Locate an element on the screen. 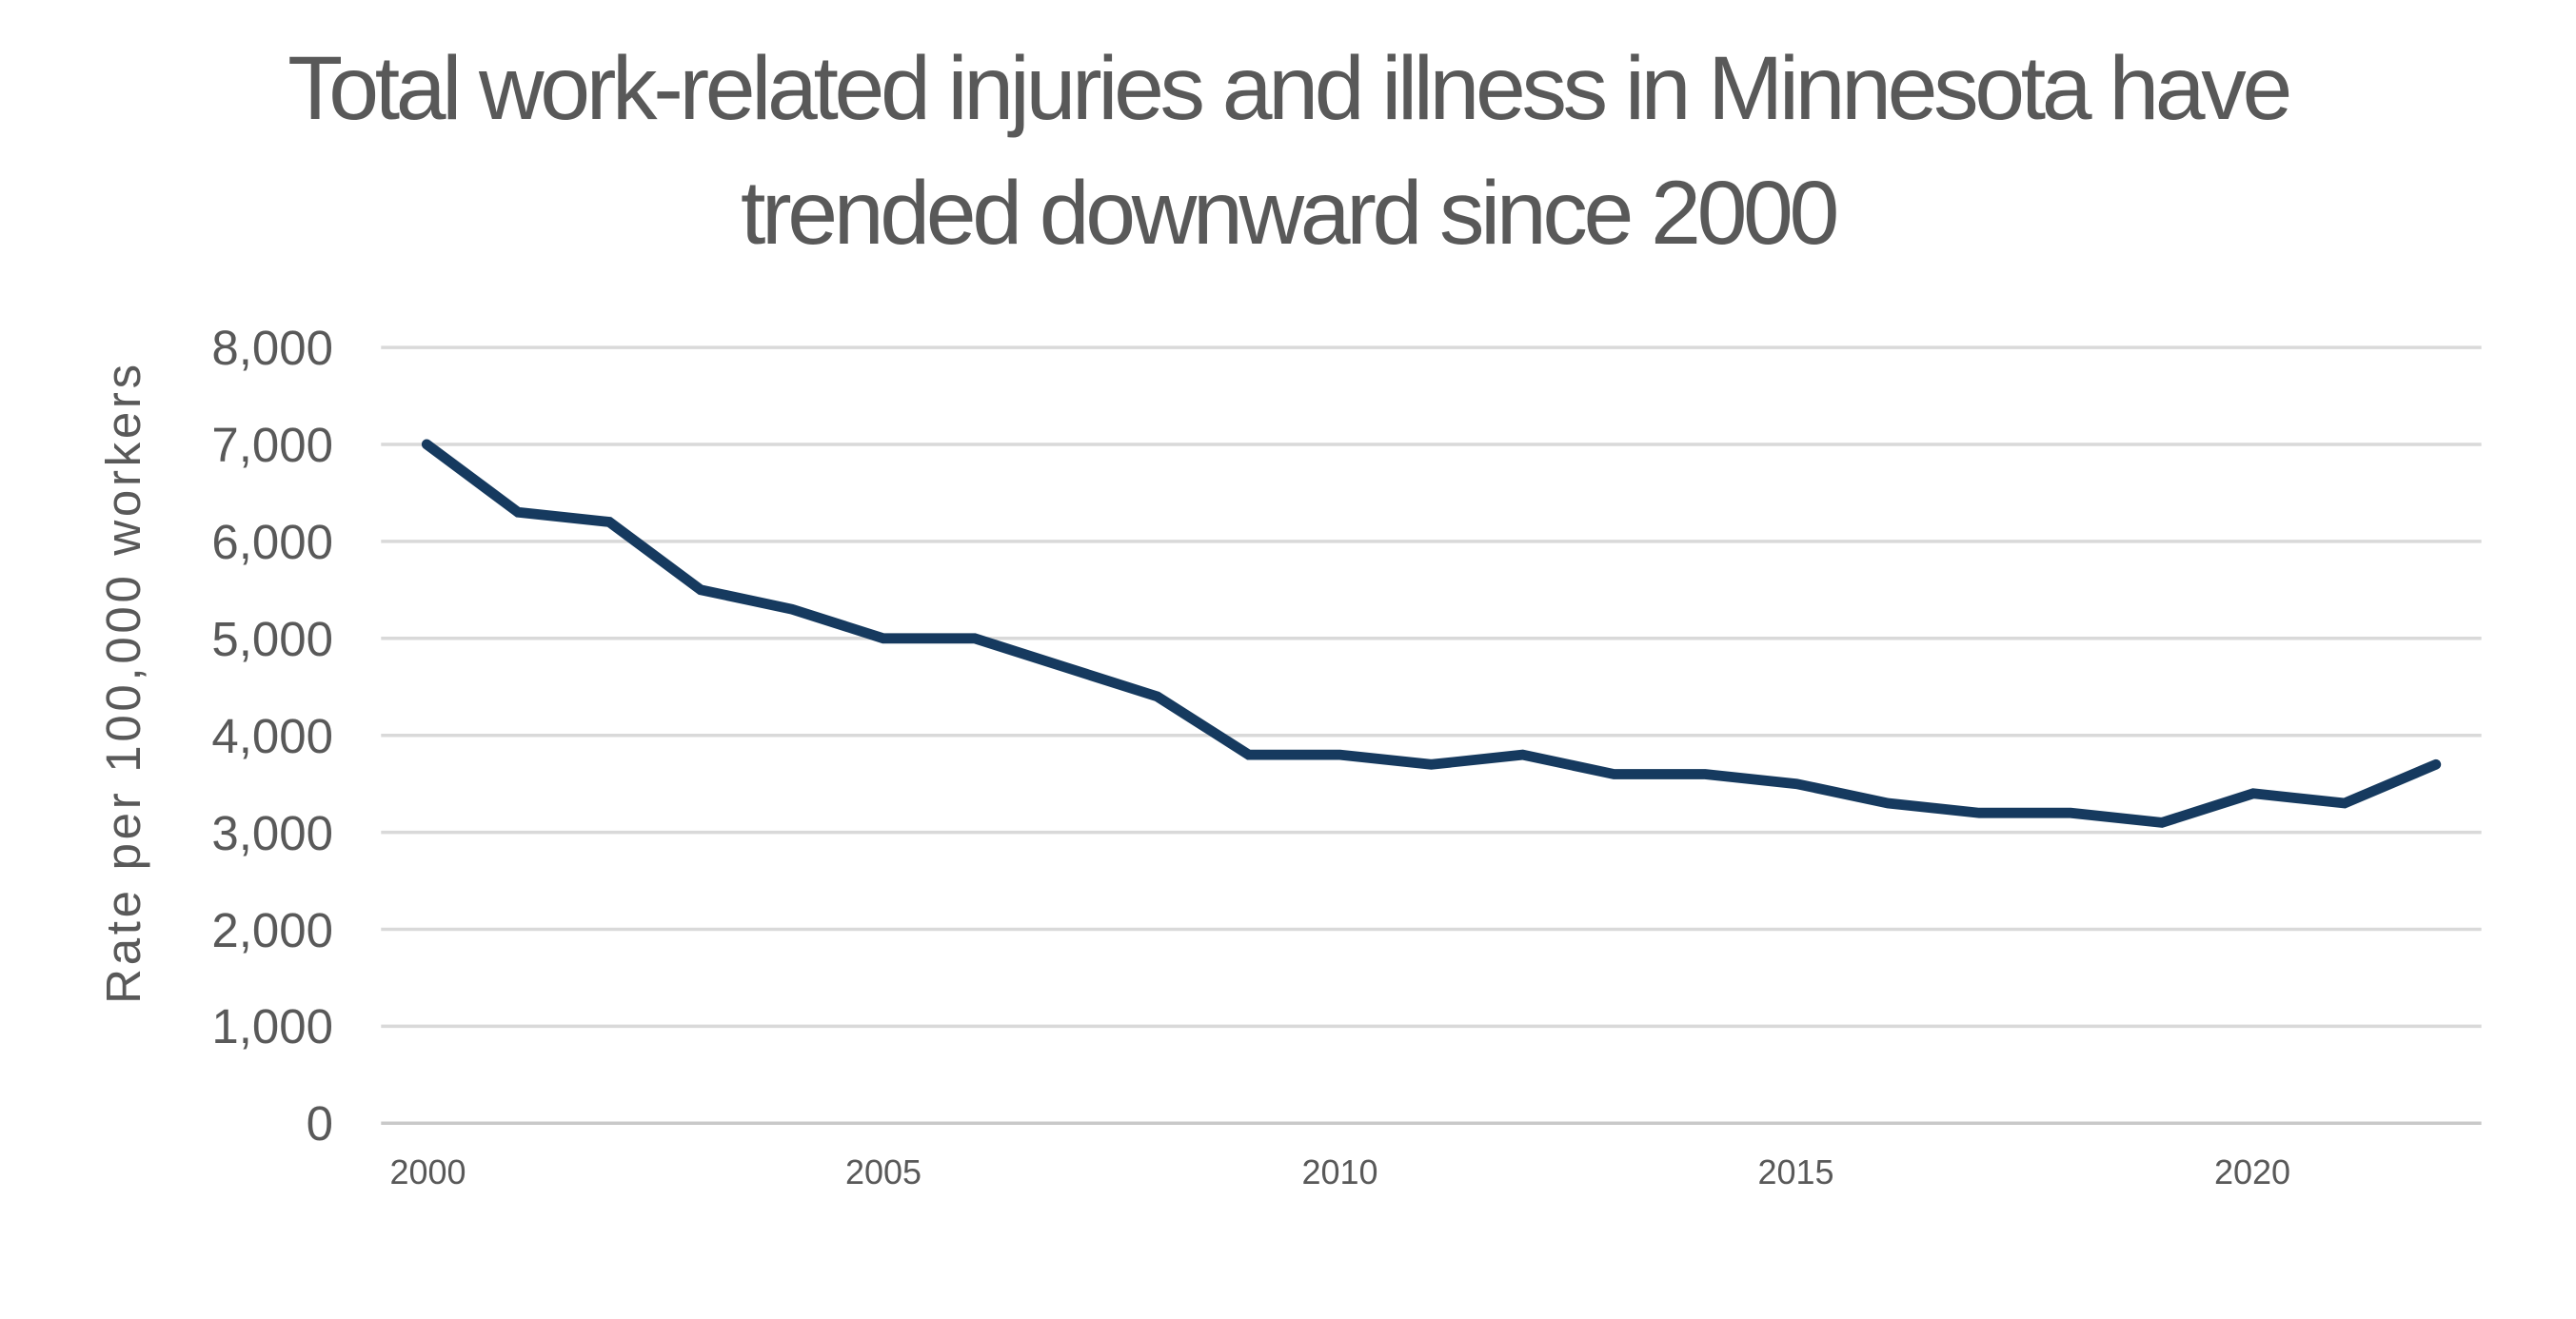  svg-text: 2015 is located at coordinates (1795, 1171).